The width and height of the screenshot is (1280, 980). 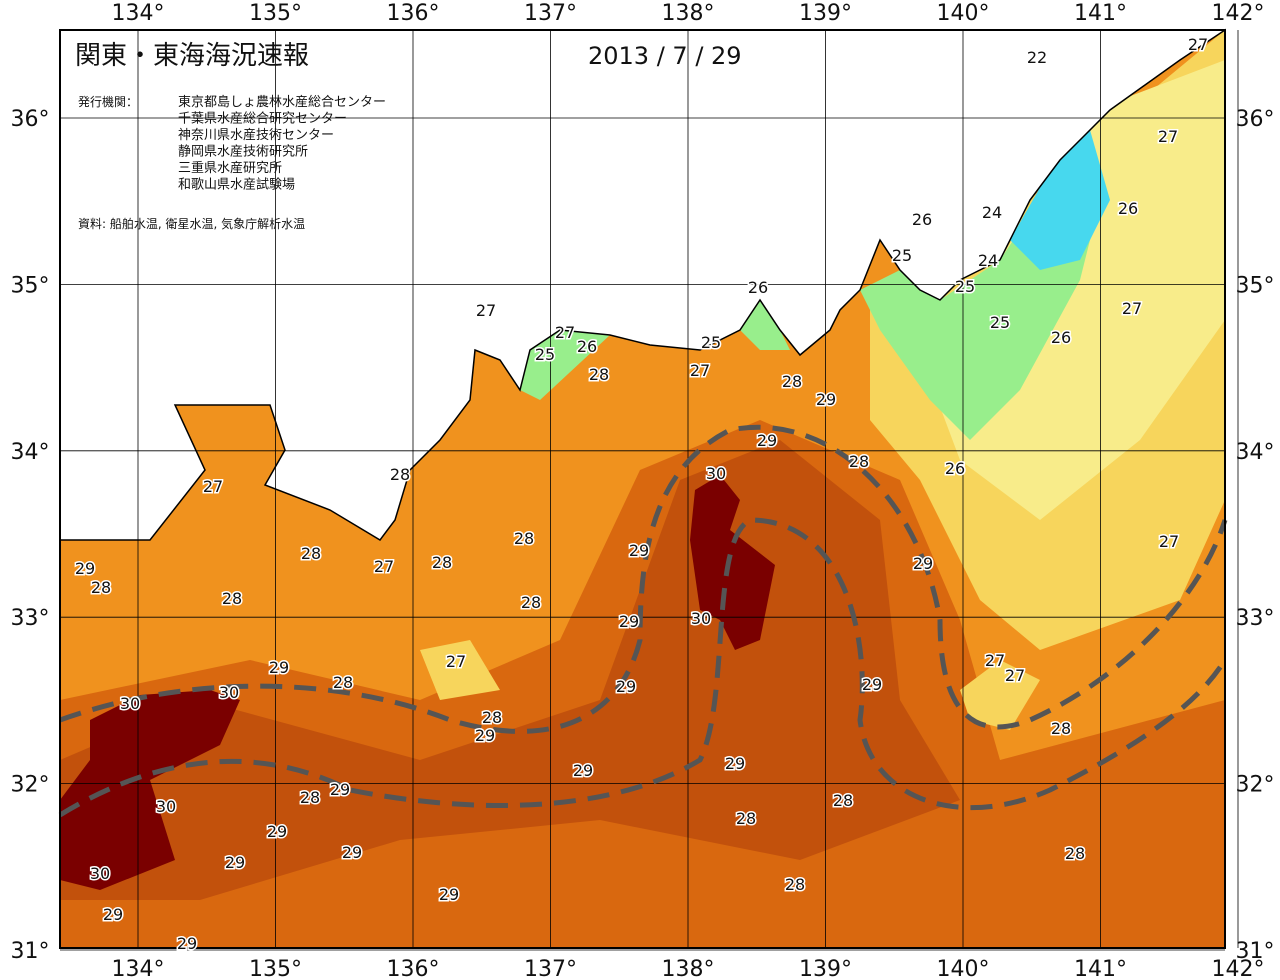 What do you see at coordinates (30, 285) in the screenshot?
I see `latitude-label: 35°` at bounding box center [30, 285].